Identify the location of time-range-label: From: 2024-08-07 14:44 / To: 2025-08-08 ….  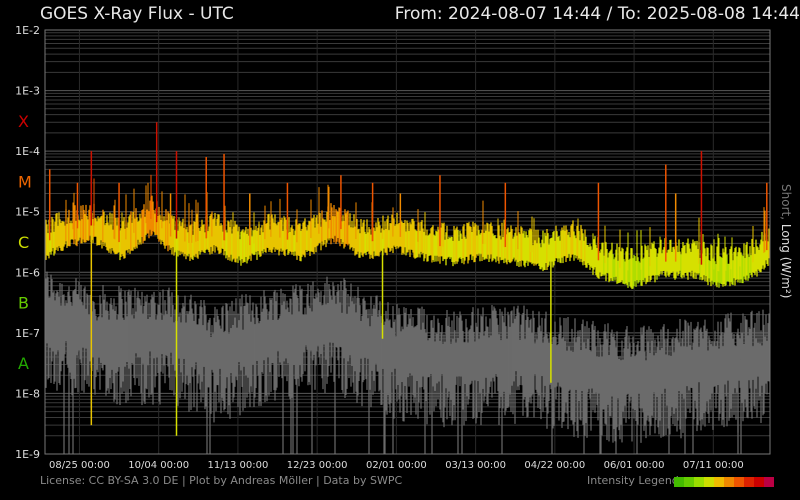
(597, 14).